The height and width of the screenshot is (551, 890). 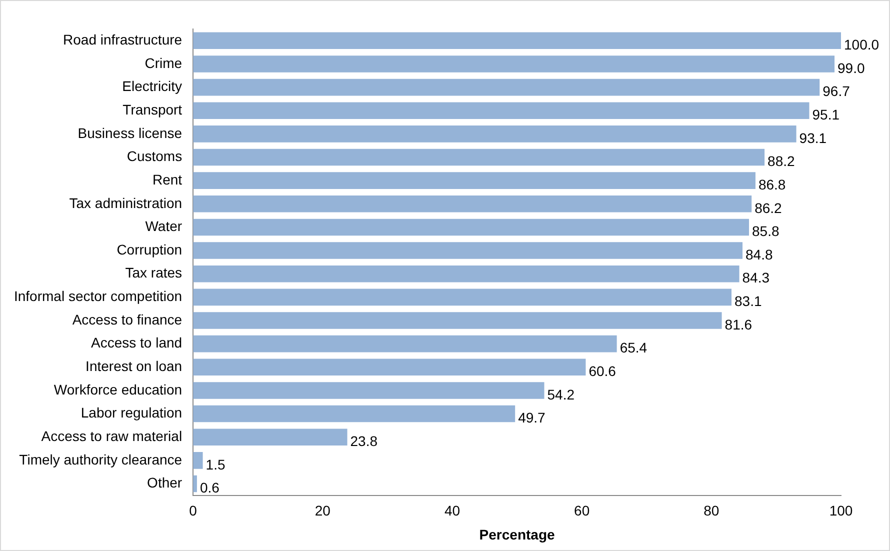 I want to click on data-label: 49.7, so click(x=532, y=418).